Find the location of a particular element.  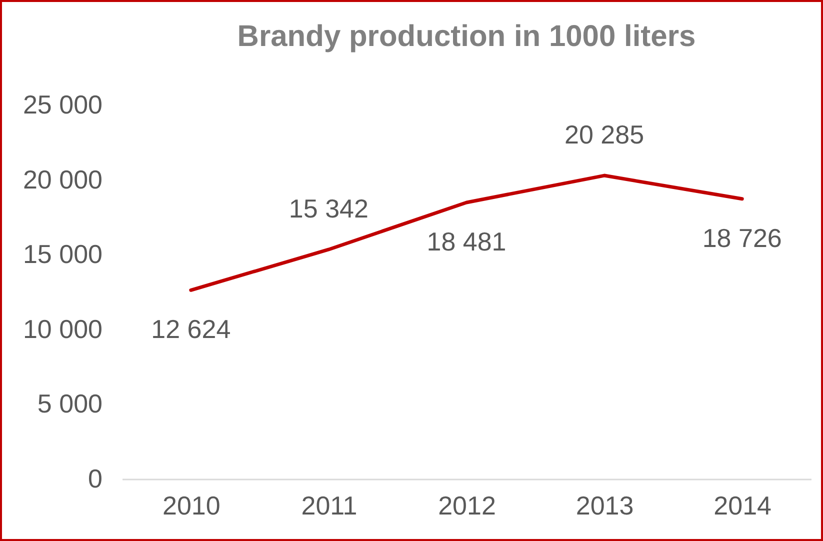

x-tick-label: 2012 is located at coordinates (467, 505).